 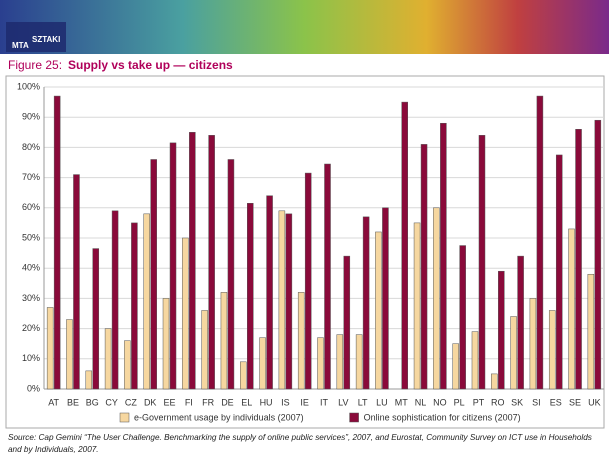 I want to click on y-tick-label: 90%, so click(x=31, y=117).